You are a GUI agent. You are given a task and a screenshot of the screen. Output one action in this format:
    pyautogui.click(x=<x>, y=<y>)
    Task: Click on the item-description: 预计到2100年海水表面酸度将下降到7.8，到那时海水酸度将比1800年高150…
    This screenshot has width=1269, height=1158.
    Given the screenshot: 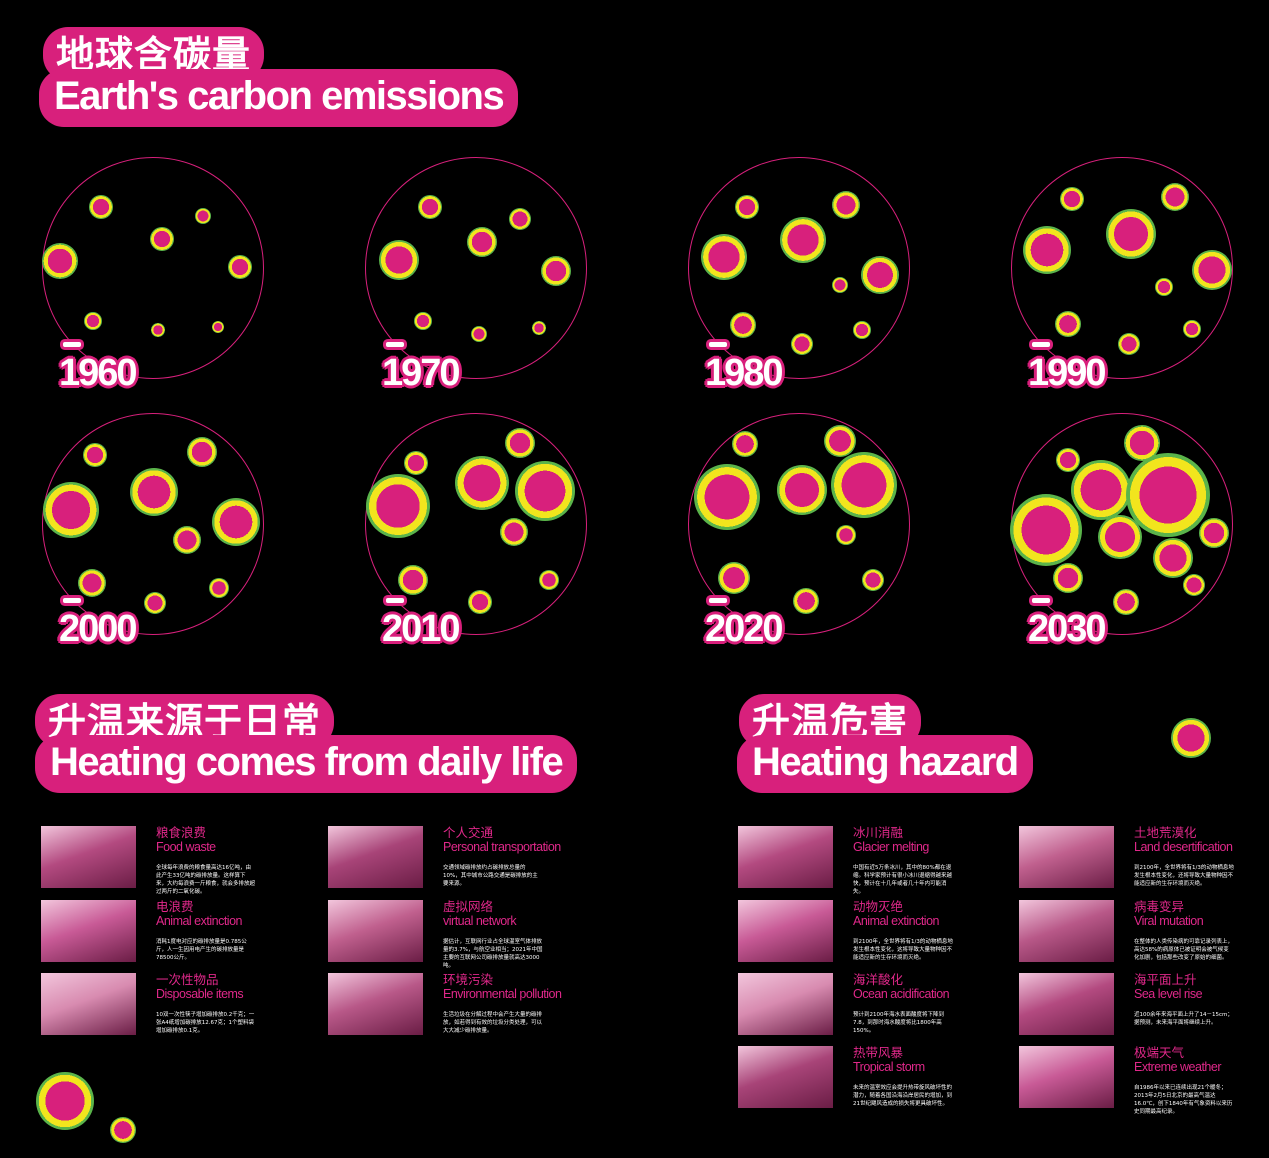 What is the action you would take?
    pyautogui.click(x=898, y=1023)
    